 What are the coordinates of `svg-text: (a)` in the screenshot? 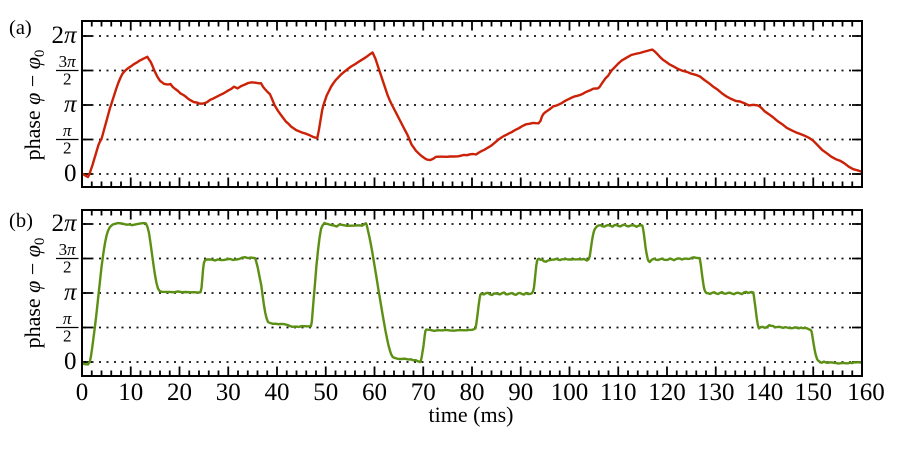 It's located at (20, 28).